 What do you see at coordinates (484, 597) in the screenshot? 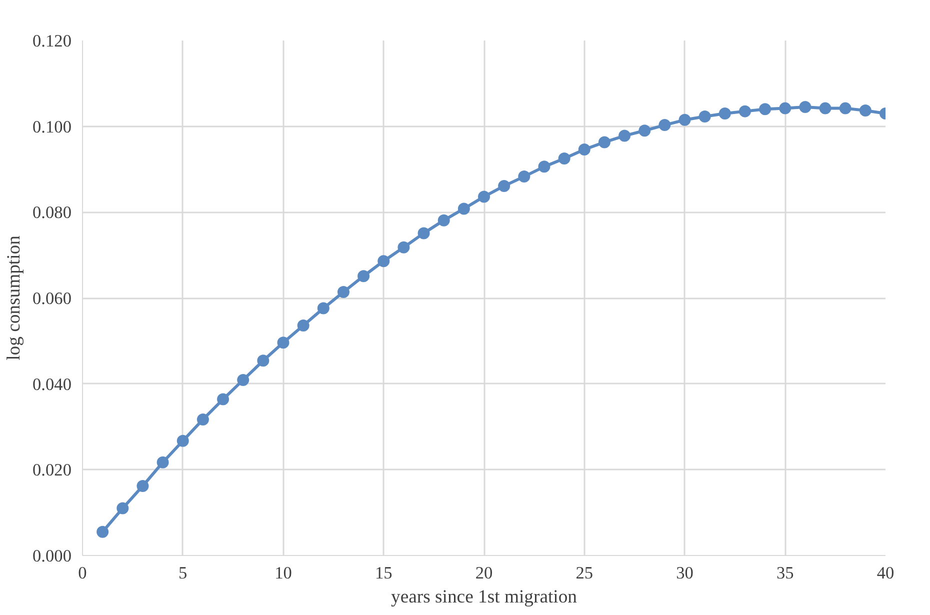
I see `x-axis-title: years since 1st migration` at bounding box center [484, 597].